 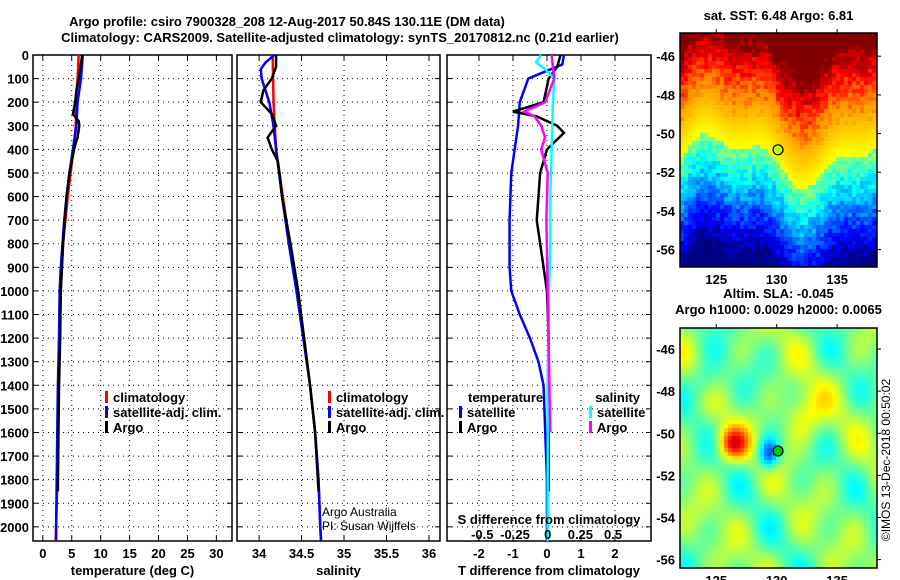 What do you see at coordinates (614, 553) in the screenshot?
I see `x-tick-label: 2` at bounding box center [614, 553].